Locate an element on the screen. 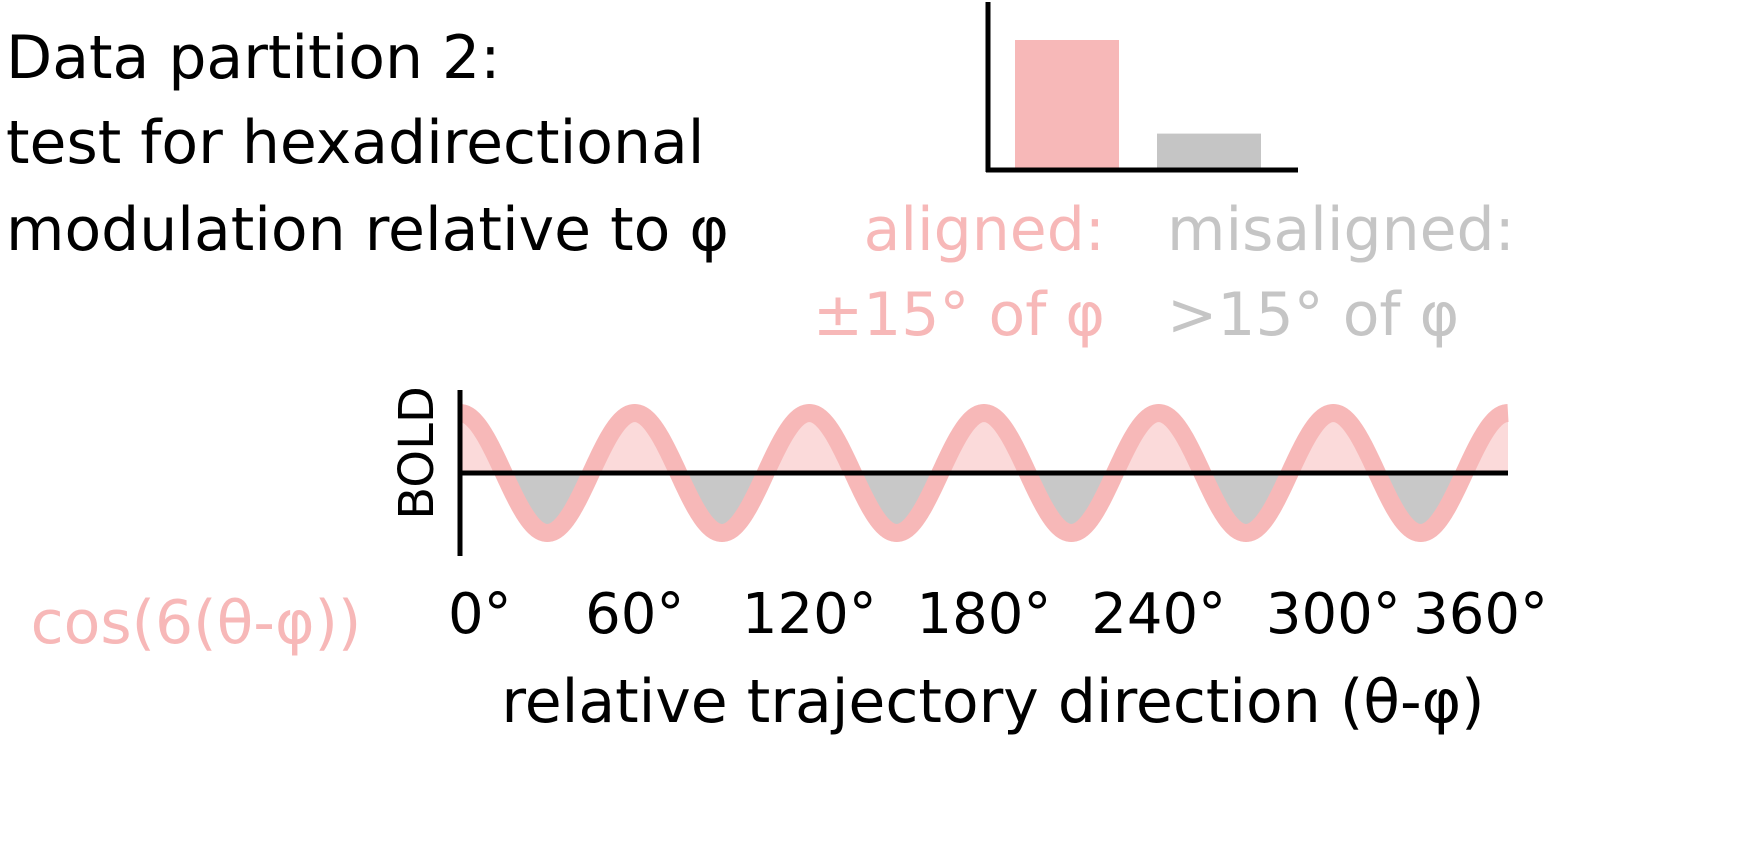 This screenshot has width=1739, height=854. x-tick-label: 180° is located at coordinates (984, 614).